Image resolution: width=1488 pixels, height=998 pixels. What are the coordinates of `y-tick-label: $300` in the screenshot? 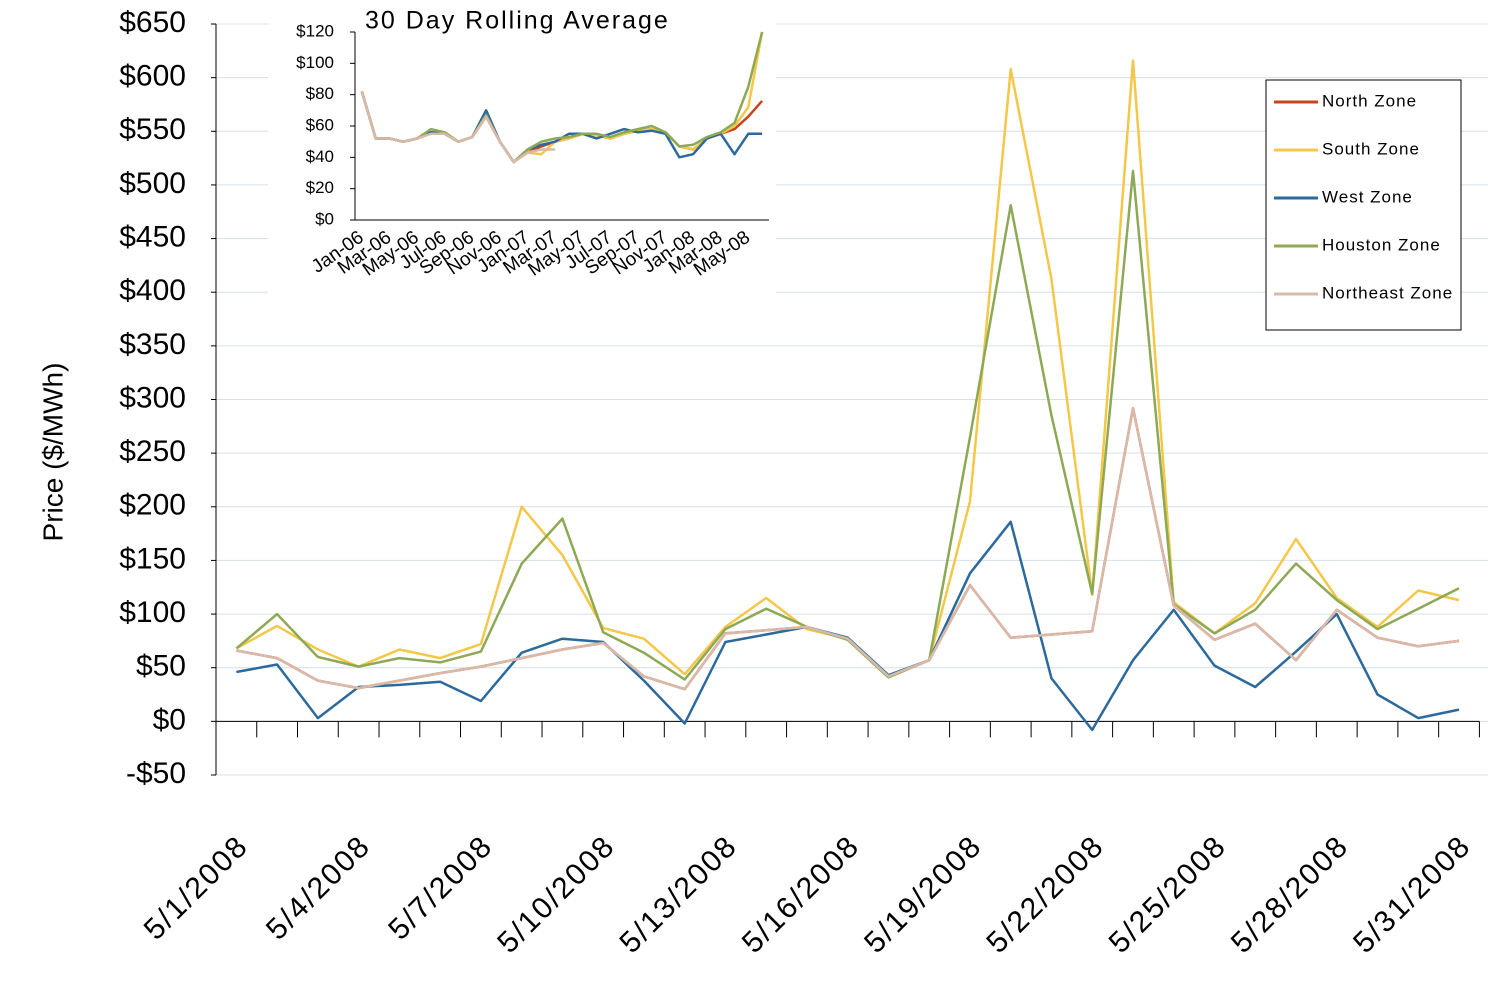 It's located at (152, 397).